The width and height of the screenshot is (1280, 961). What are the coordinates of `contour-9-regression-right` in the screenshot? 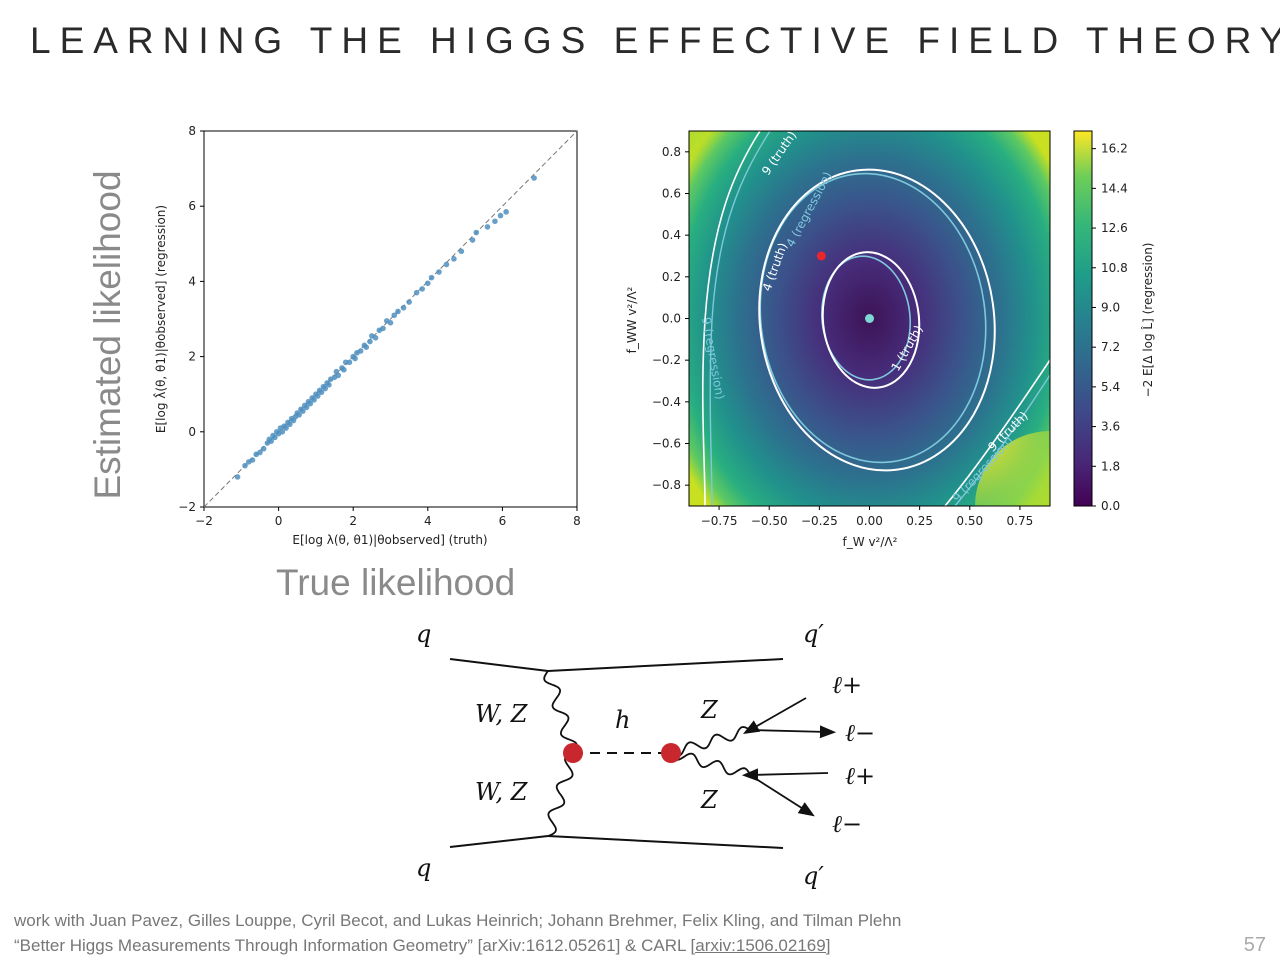 It's located at (1002, 440).